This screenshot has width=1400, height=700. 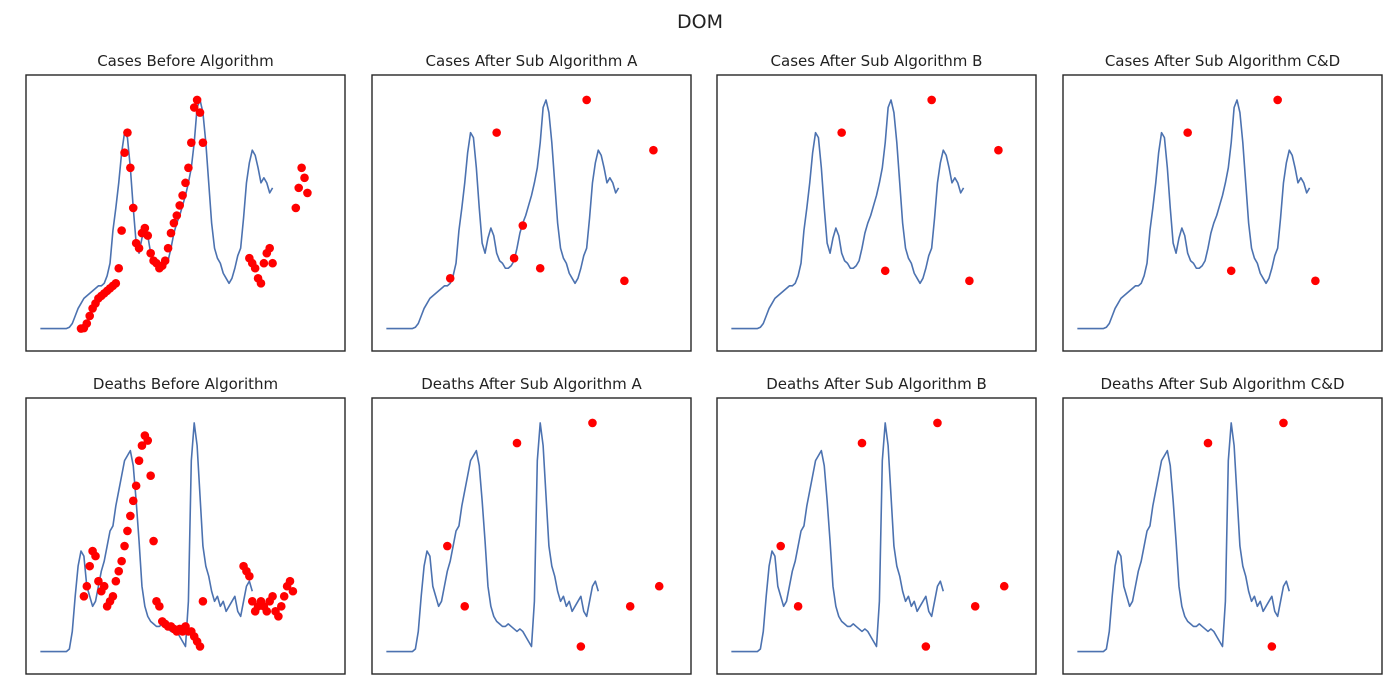 What do you see at coordinates (876, 384) in the screenshot?
I see `panel-title: Deaths After Sub Algorithm B` at bounding box center [876, 384].